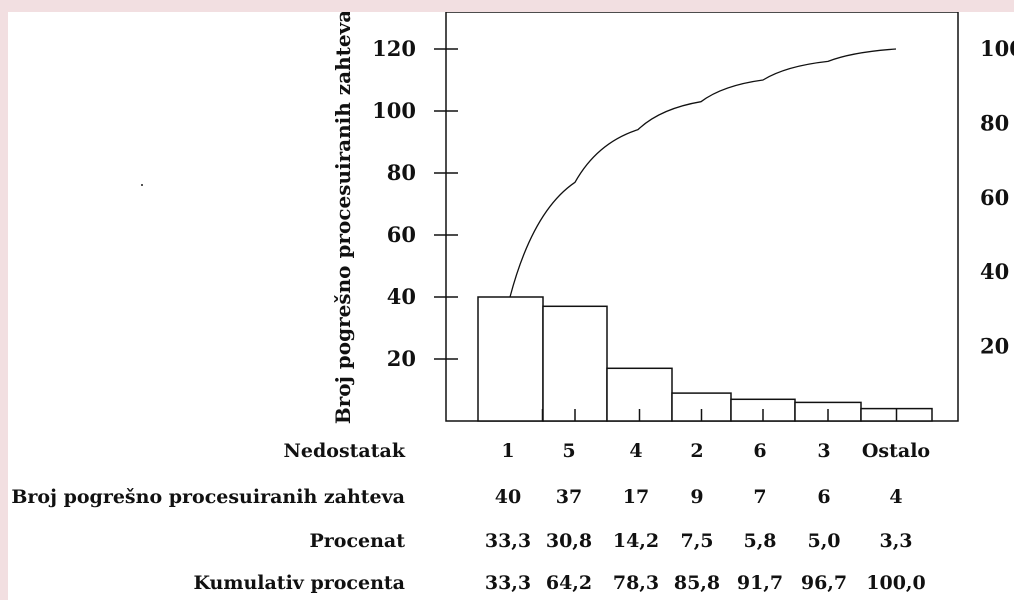 The image size is (1014, 600). What do you see at coordinates (994, 346) in the screenshot?
I see `y2-tick-label: 20` at bounding box center [994, 346].